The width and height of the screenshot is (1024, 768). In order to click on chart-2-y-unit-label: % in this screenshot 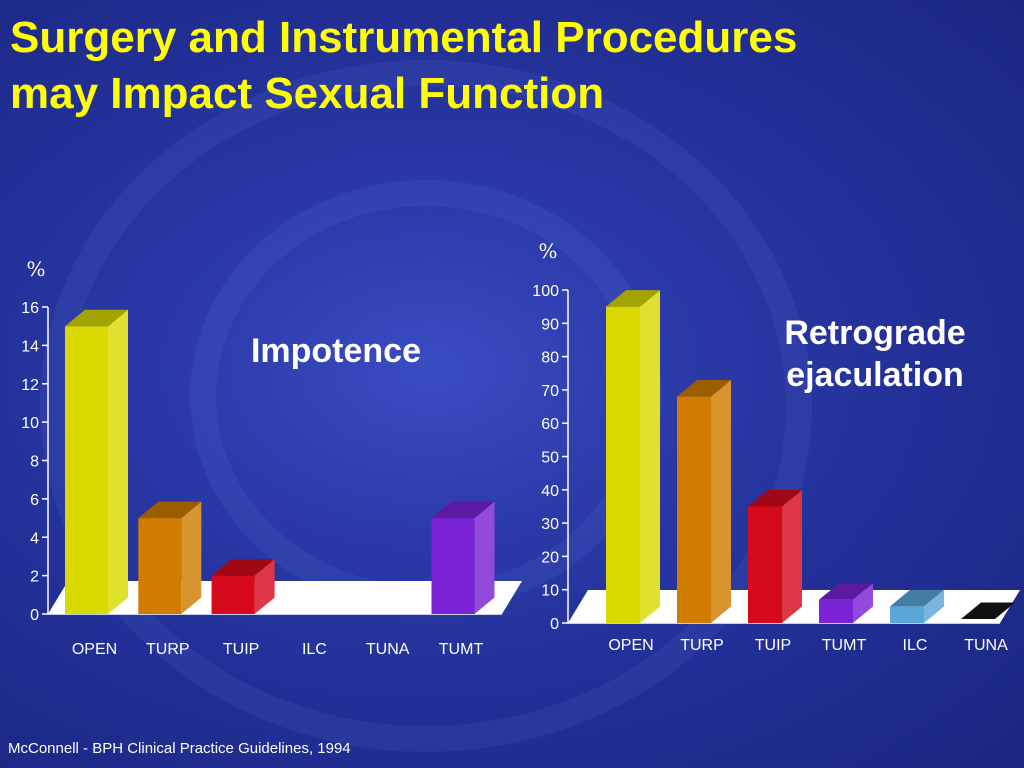, I will do `click(547, 251)`.